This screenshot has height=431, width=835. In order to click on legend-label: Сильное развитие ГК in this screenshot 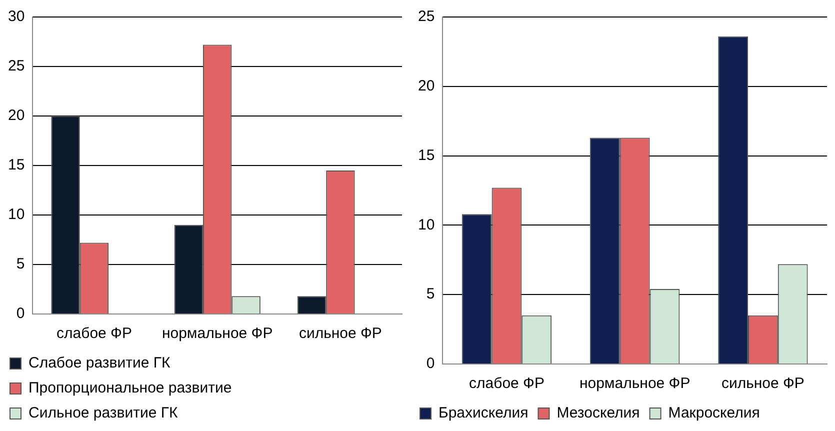, I will do `click(103, 413)`.